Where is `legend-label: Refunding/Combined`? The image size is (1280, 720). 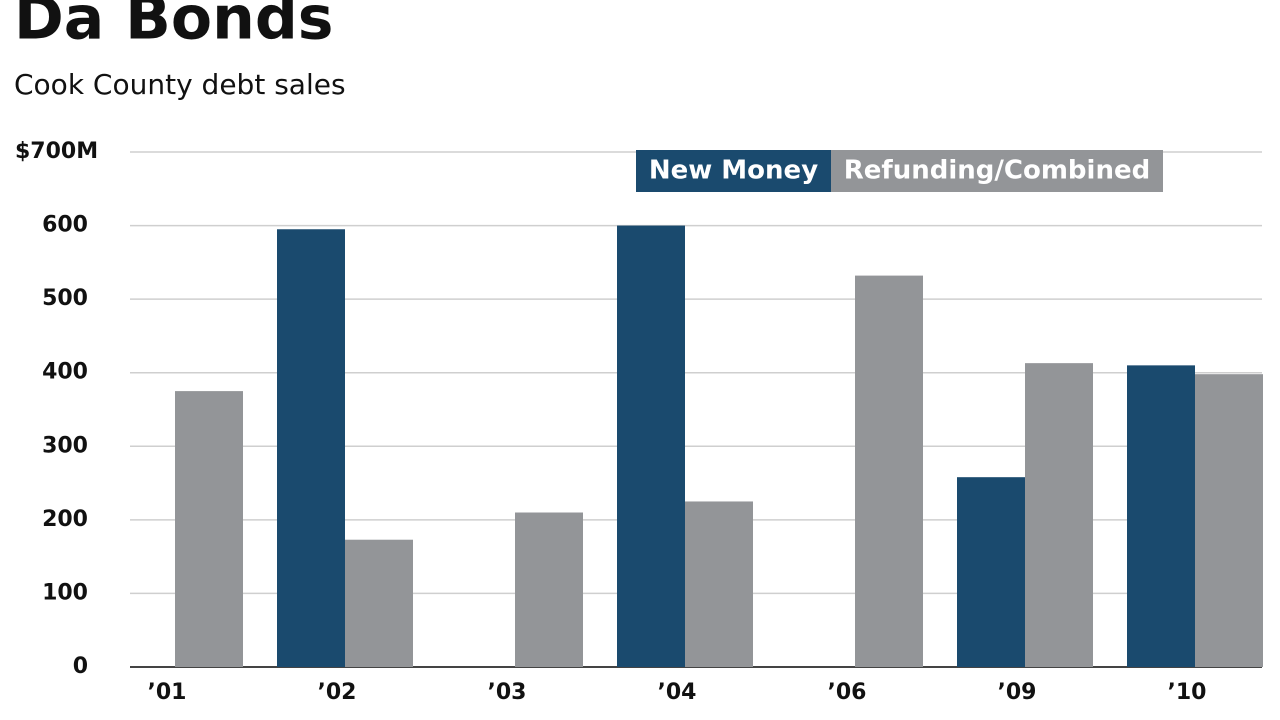 legend-label: Refunding/Combined is located at coordinates (997, 171).